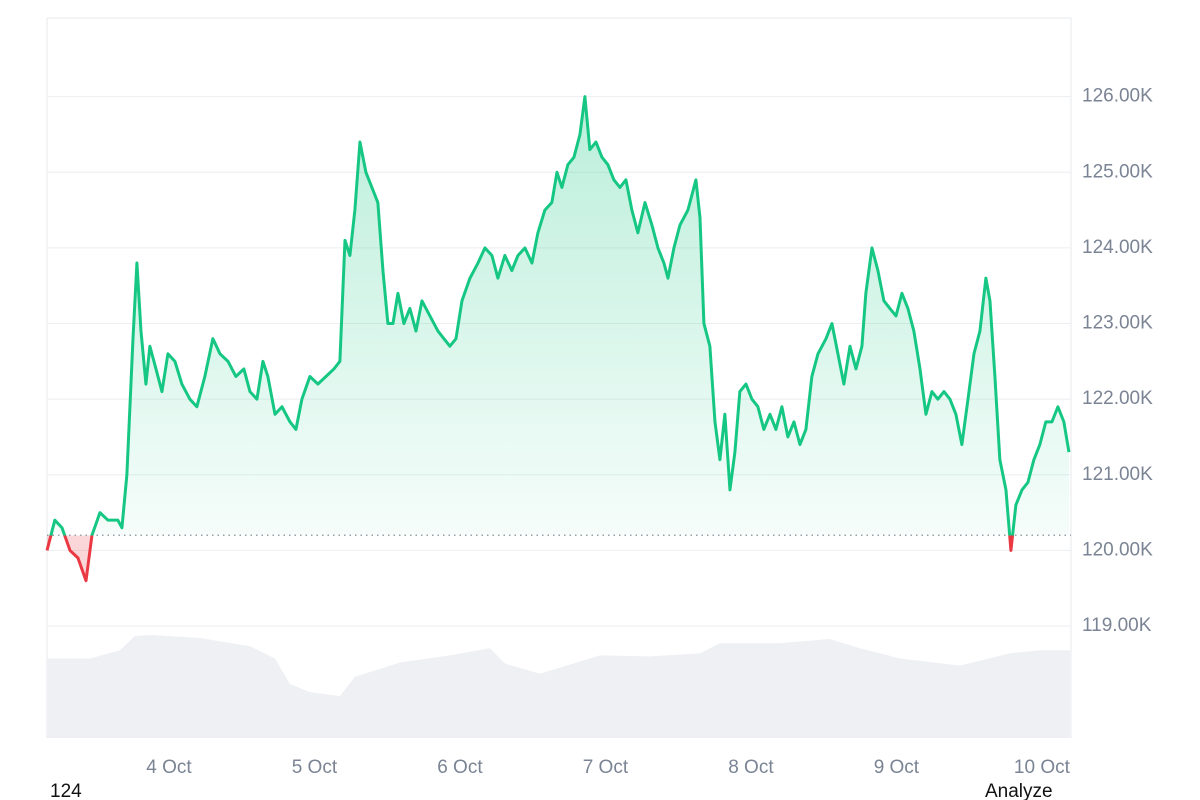 This screenshot has height=800, width=1200. What do you see at coordinates (1117, 625) in the screenshot?
I see `y-tick-label: 119.00K` at bounding box center [1117, 625].